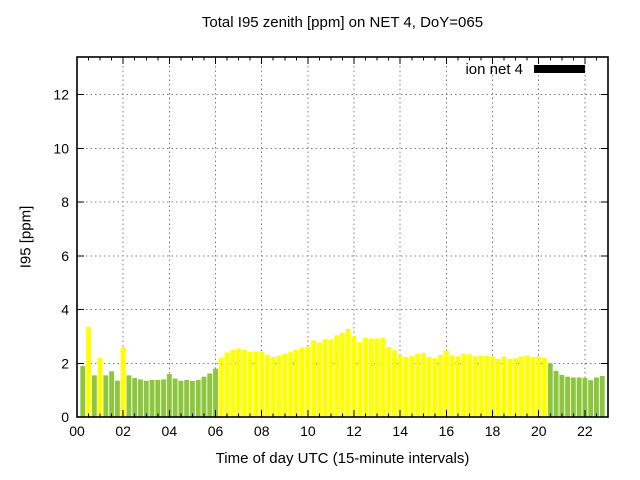 The image size is (640, 480). I want to click on bar-08:00, so click(262, 384).